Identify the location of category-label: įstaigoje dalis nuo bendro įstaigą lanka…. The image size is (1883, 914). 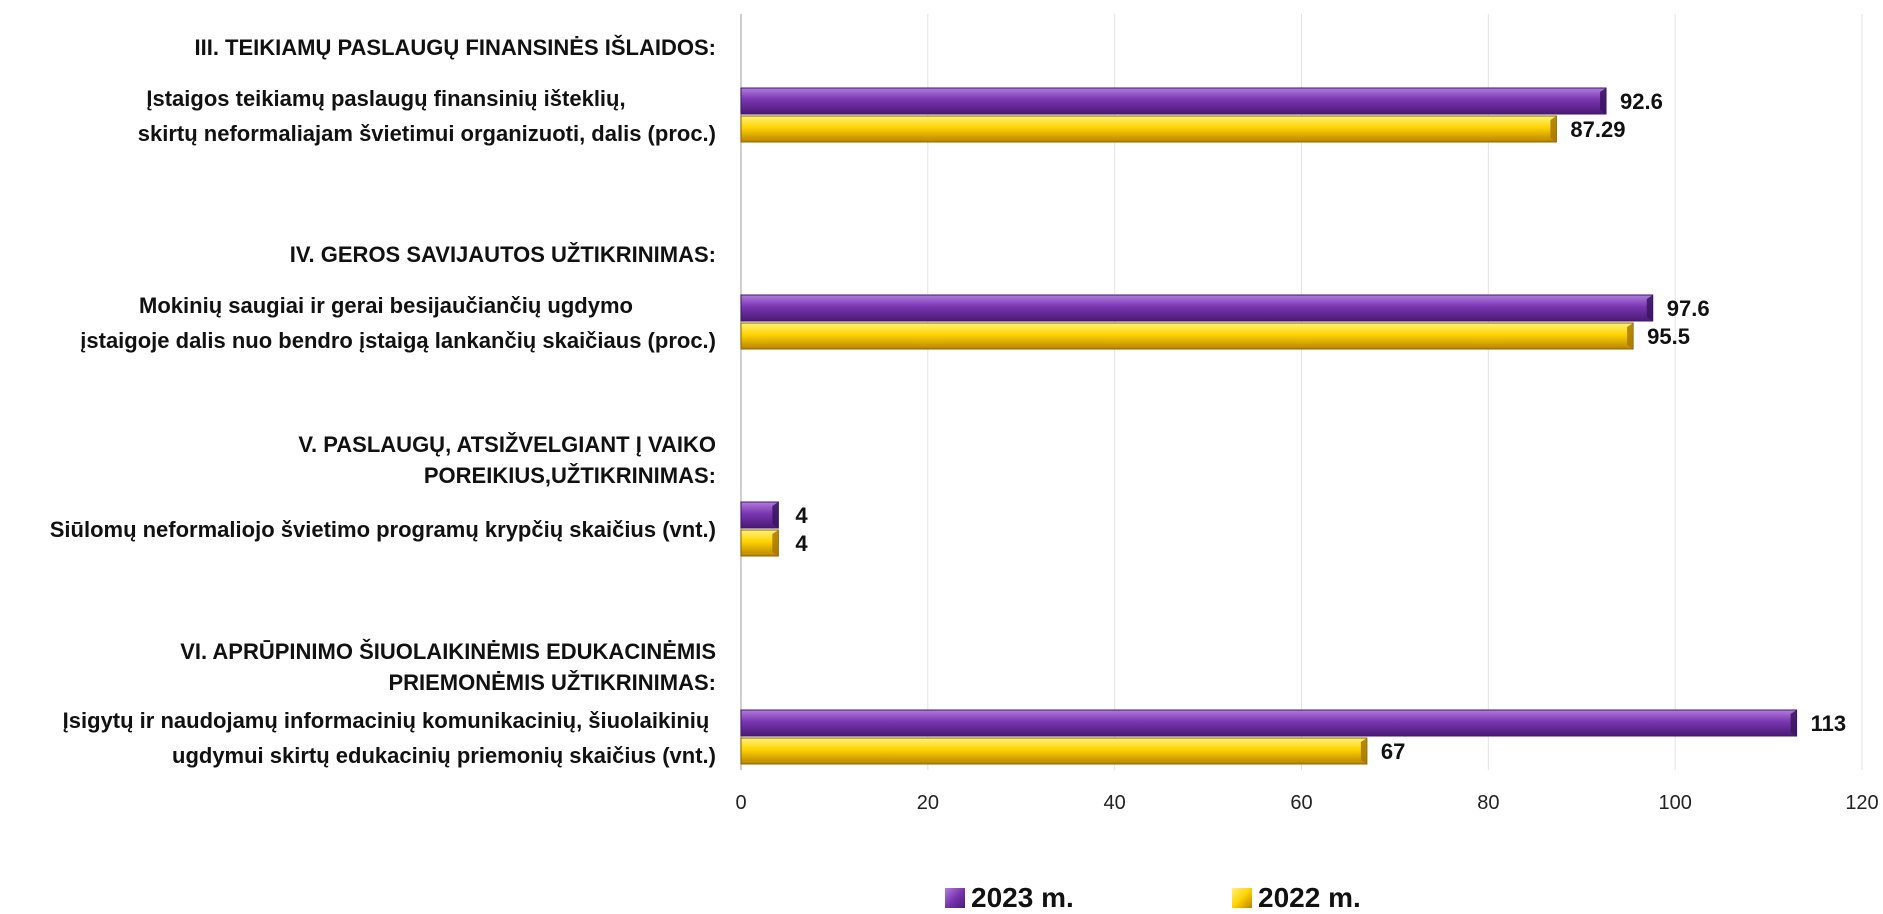
(398, 340).